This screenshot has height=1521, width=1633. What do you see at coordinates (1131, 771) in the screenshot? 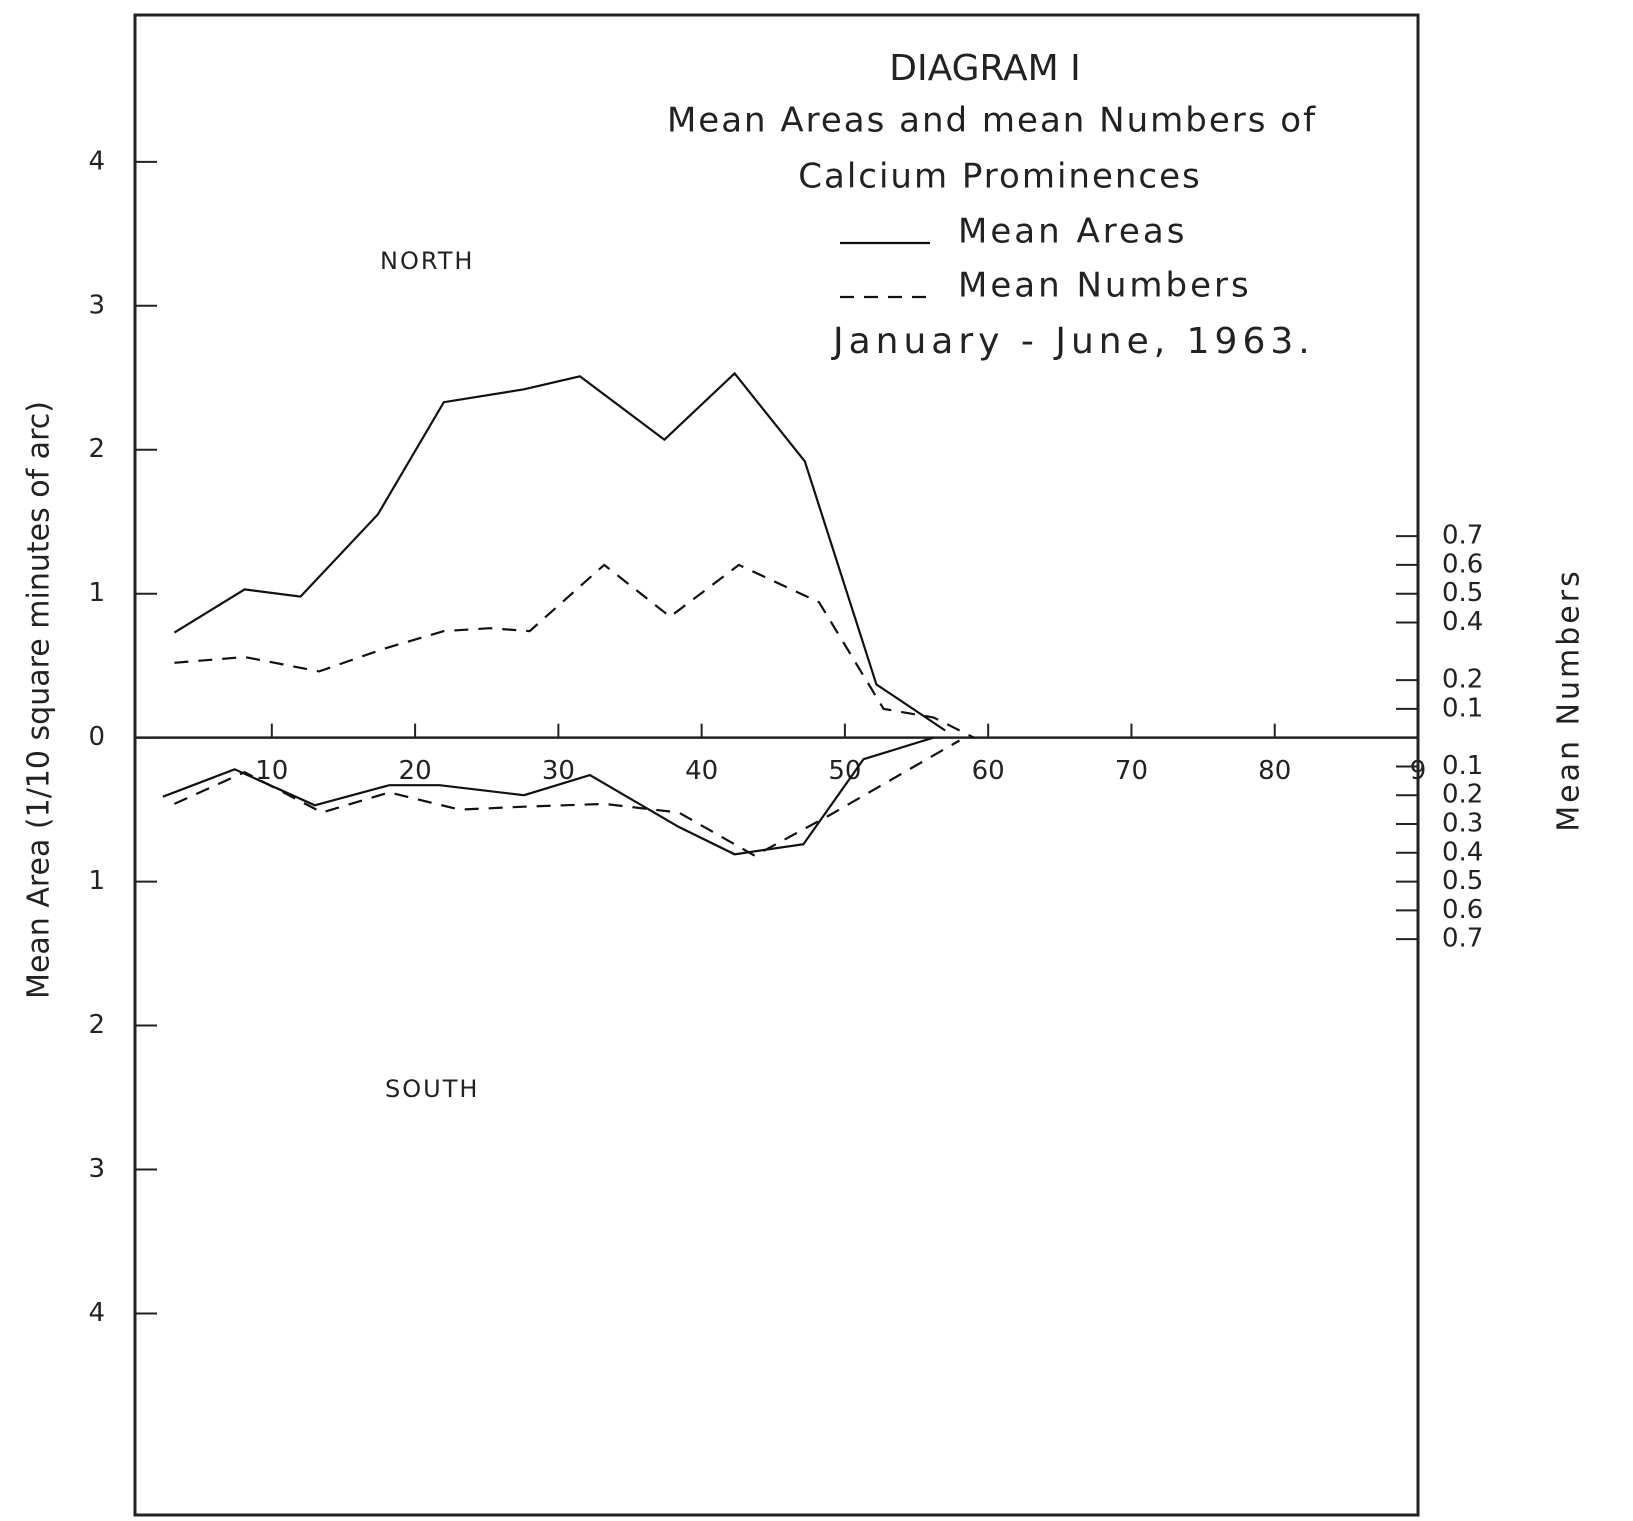
I see `x-tick-label: 70` at bounding box center [1131, 771].